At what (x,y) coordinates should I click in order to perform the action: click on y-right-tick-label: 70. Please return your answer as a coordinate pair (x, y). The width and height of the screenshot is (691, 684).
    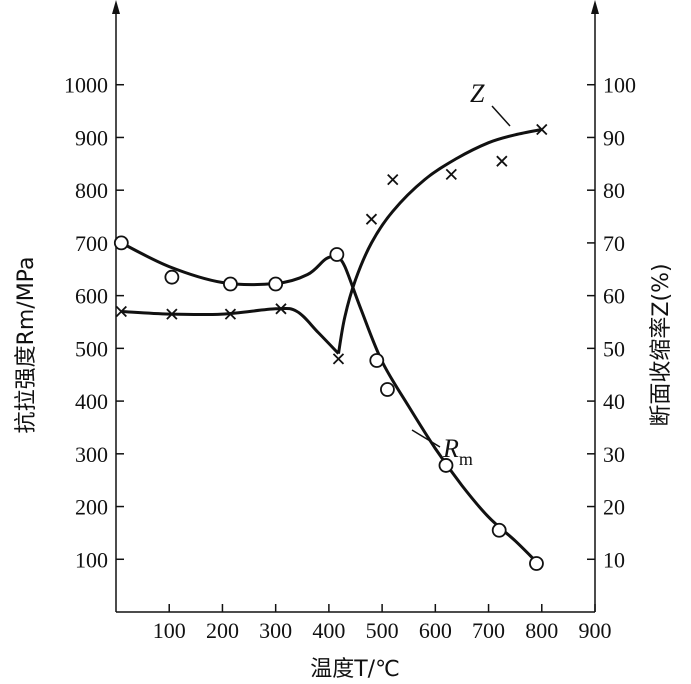
    Looking at the image, I should click on (614, 243).